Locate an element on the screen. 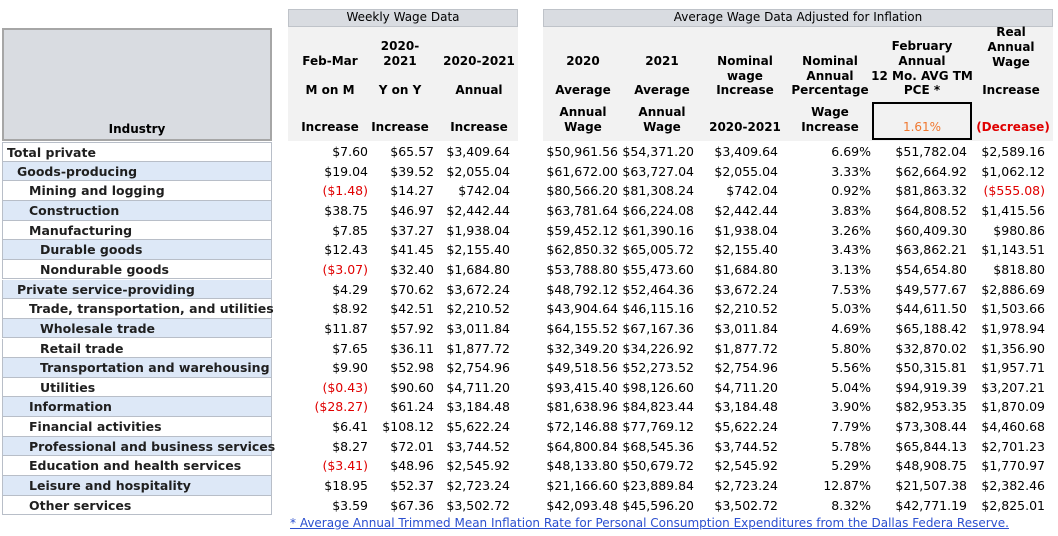 The image size is (1058, 536). cell-c7: 5.29% is located at coordinates (851, 466).